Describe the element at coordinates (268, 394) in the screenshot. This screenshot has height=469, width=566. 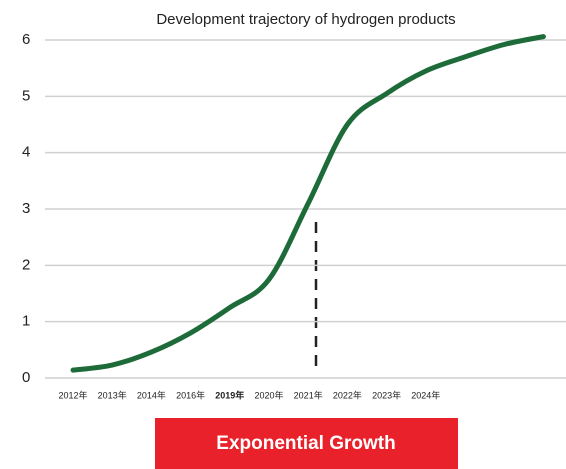
I see `x-tick-label: 2020年` at that location.